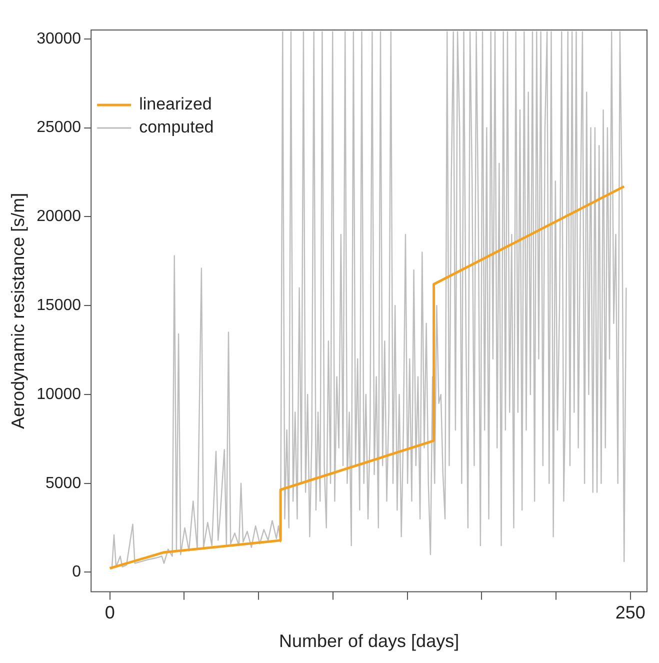  Describe the element at coordinates (176, 127) in the screenshot. I see `legend-label: computed` at that location.